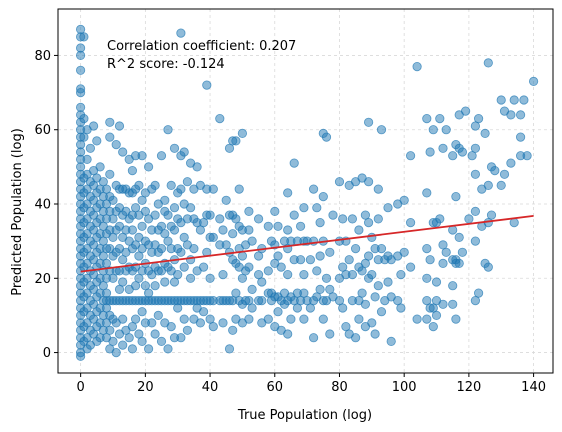  I want to click on x-tick-label: 100, so click(404, 387).